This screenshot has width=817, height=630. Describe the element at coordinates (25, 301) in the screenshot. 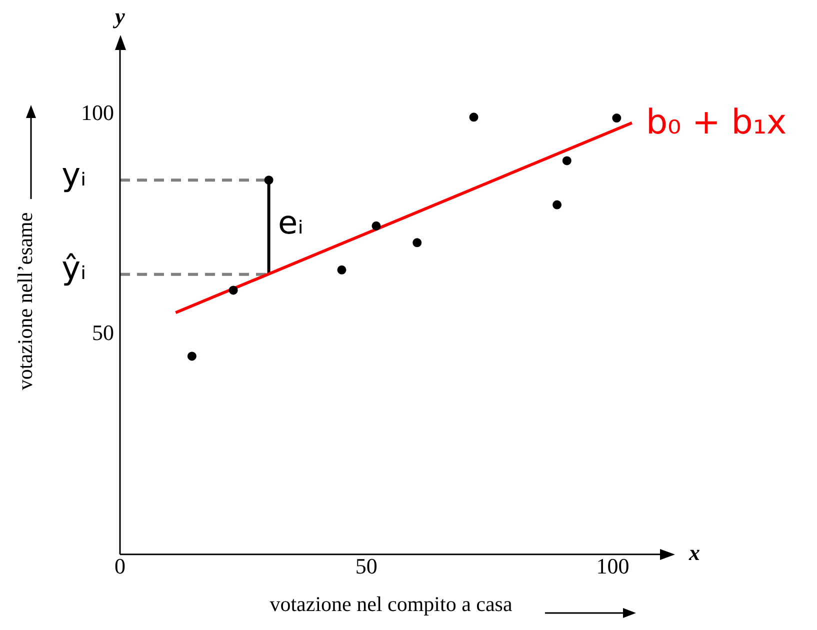

I see `y-axis-title: votazione nell’esame` at that location.